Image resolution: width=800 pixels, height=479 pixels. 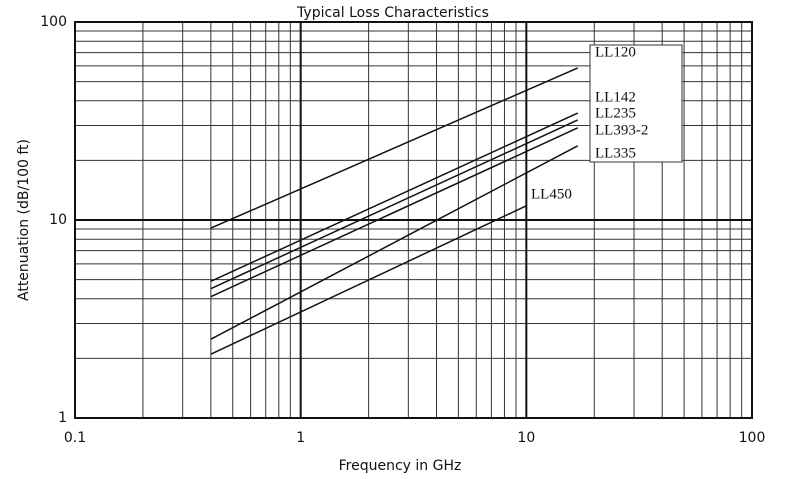 What do you see at coordinates (615, 97) in the screenshot?
I see `series-label: LL142` at bounding box center [615, 97].